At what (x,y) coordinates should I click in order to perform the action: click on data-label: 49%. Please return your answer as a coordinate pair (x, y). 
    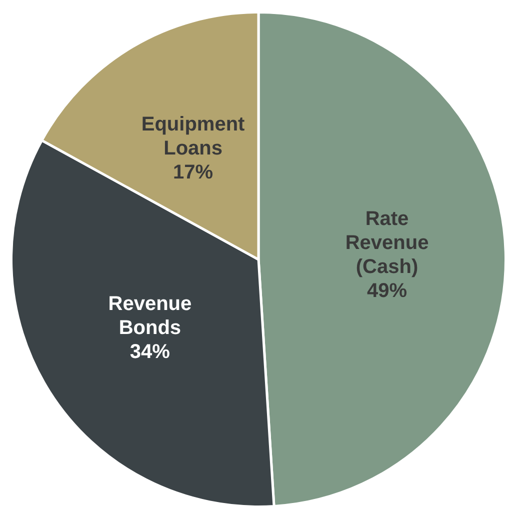
    Looking at the image, I should click on (387, 291).